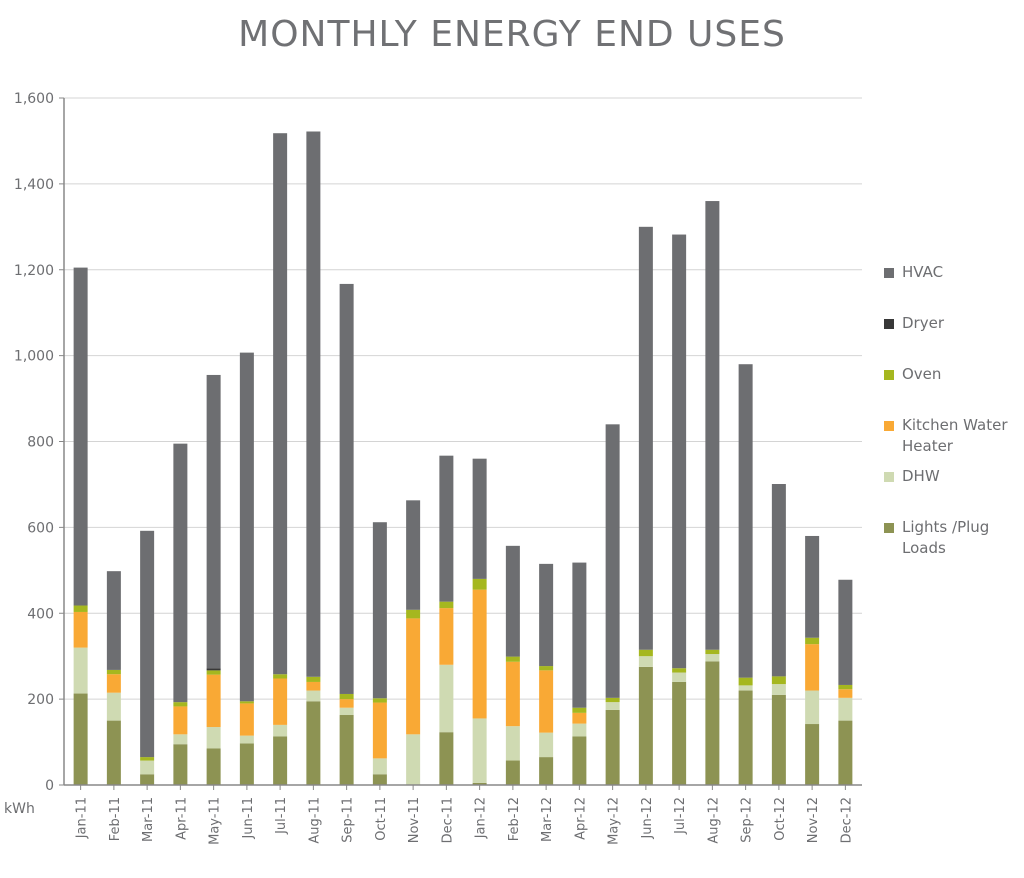 The image size is (1024, 878). What do you see at coordinates (954, 491) in the screenshot?
I see `legend-item-dhw: DHW` at bounding box center [954, 491].